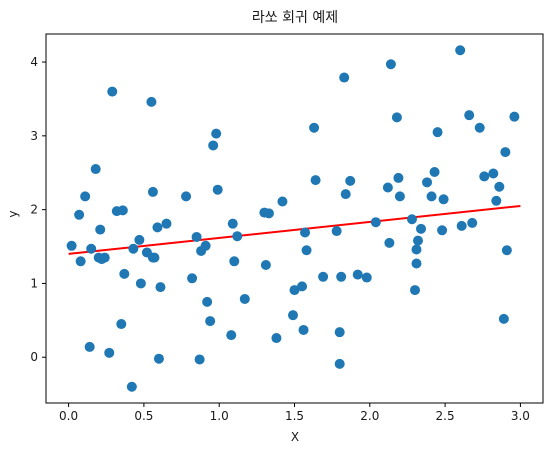  Describe the element at coordinates (295, 18) in the screenshot. I see `chart-title: 라쏘 회귀 예제` at that location.